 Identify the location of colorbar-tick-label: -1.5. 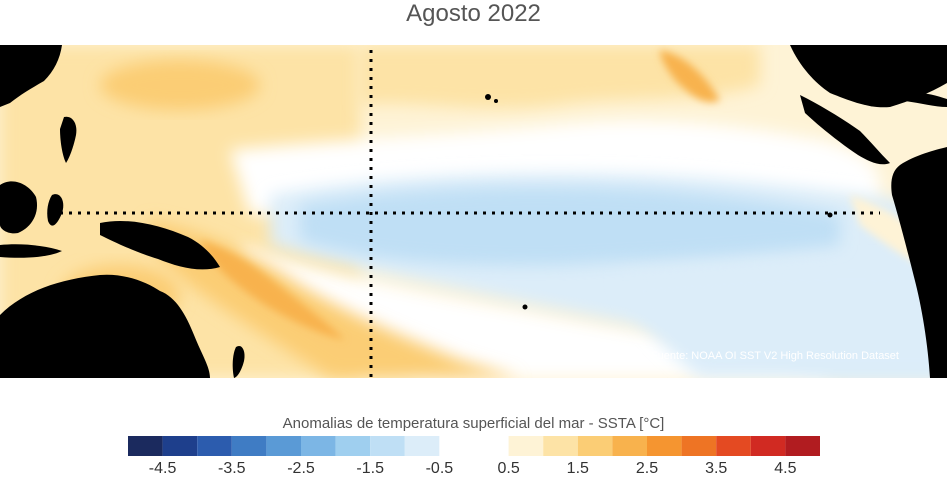
(370, 468).